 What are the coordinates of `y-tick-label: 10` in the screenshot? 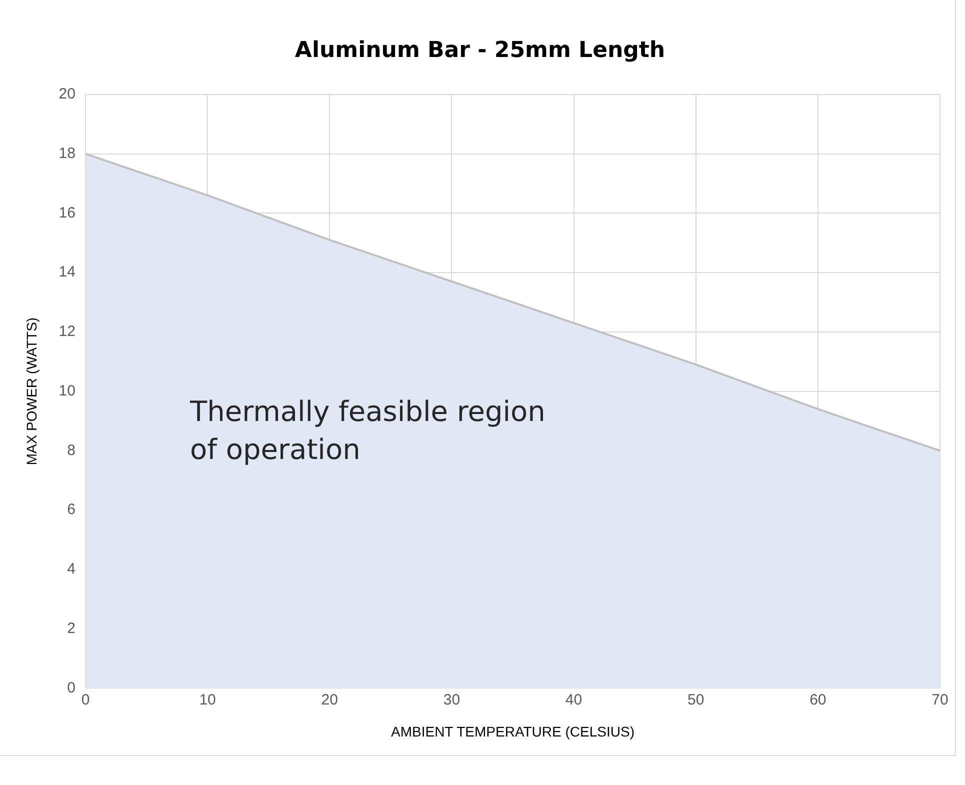 It's located at (67, 391).